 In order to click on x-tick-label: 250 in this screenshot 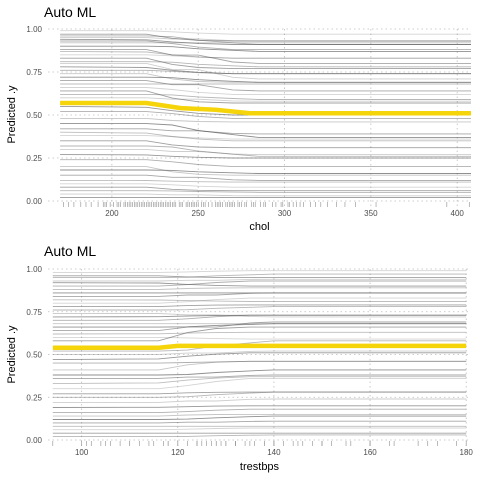, I will do `click(199, 213)`.